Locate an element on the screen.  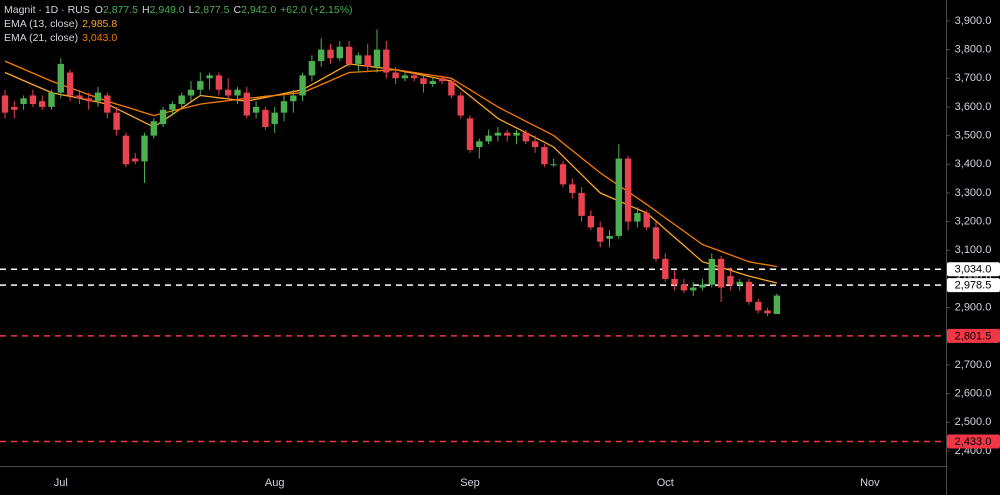
legend-name: EMA (21, close) is located at coordinates (41, 38).